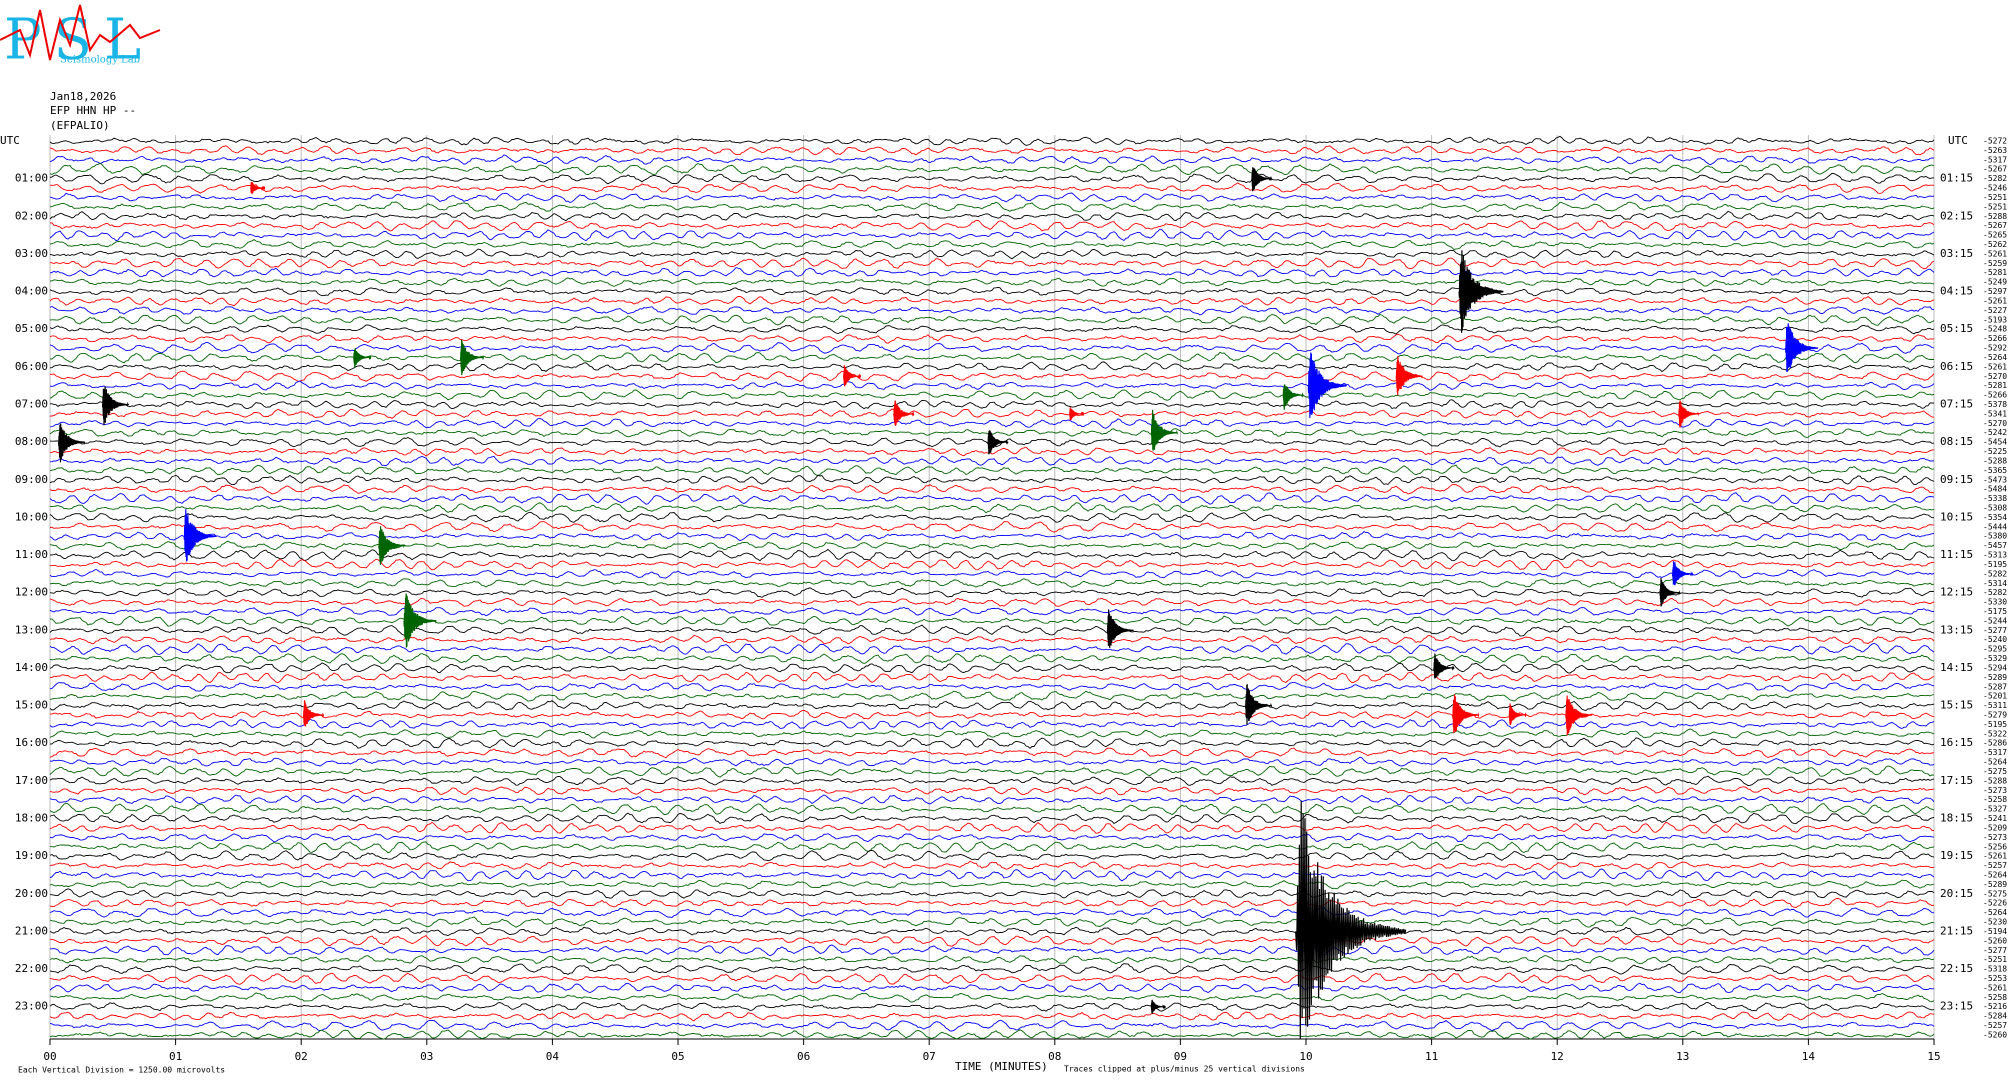 The height and width of the screenshot is (1080, 2010). I want to click on offset-label: -5308, so click(1995, 507).